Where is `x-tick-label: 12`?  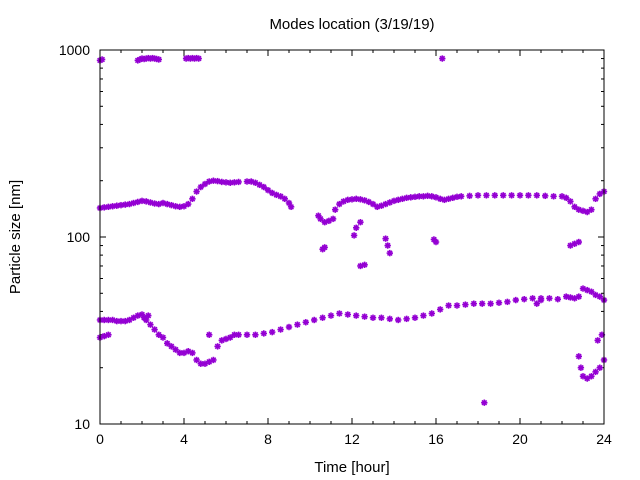
x-tick-label: 12 is located at coordinates (352, 439).